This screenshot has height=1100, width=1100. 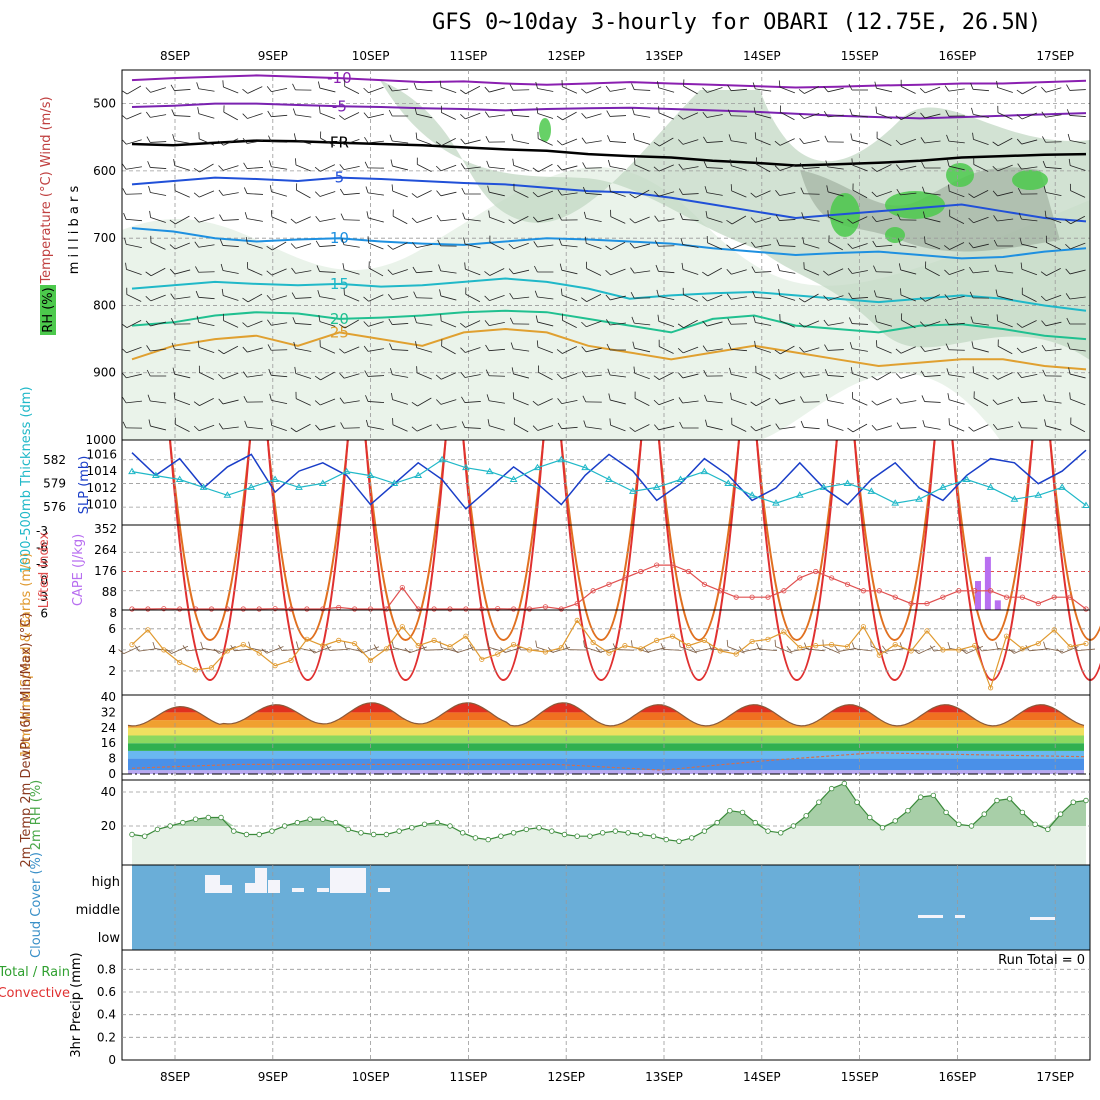 What do you see at coordinates (101, 505) in the screenshot?
I see `slp-tick: 1010` at bounding box center [101, 505].